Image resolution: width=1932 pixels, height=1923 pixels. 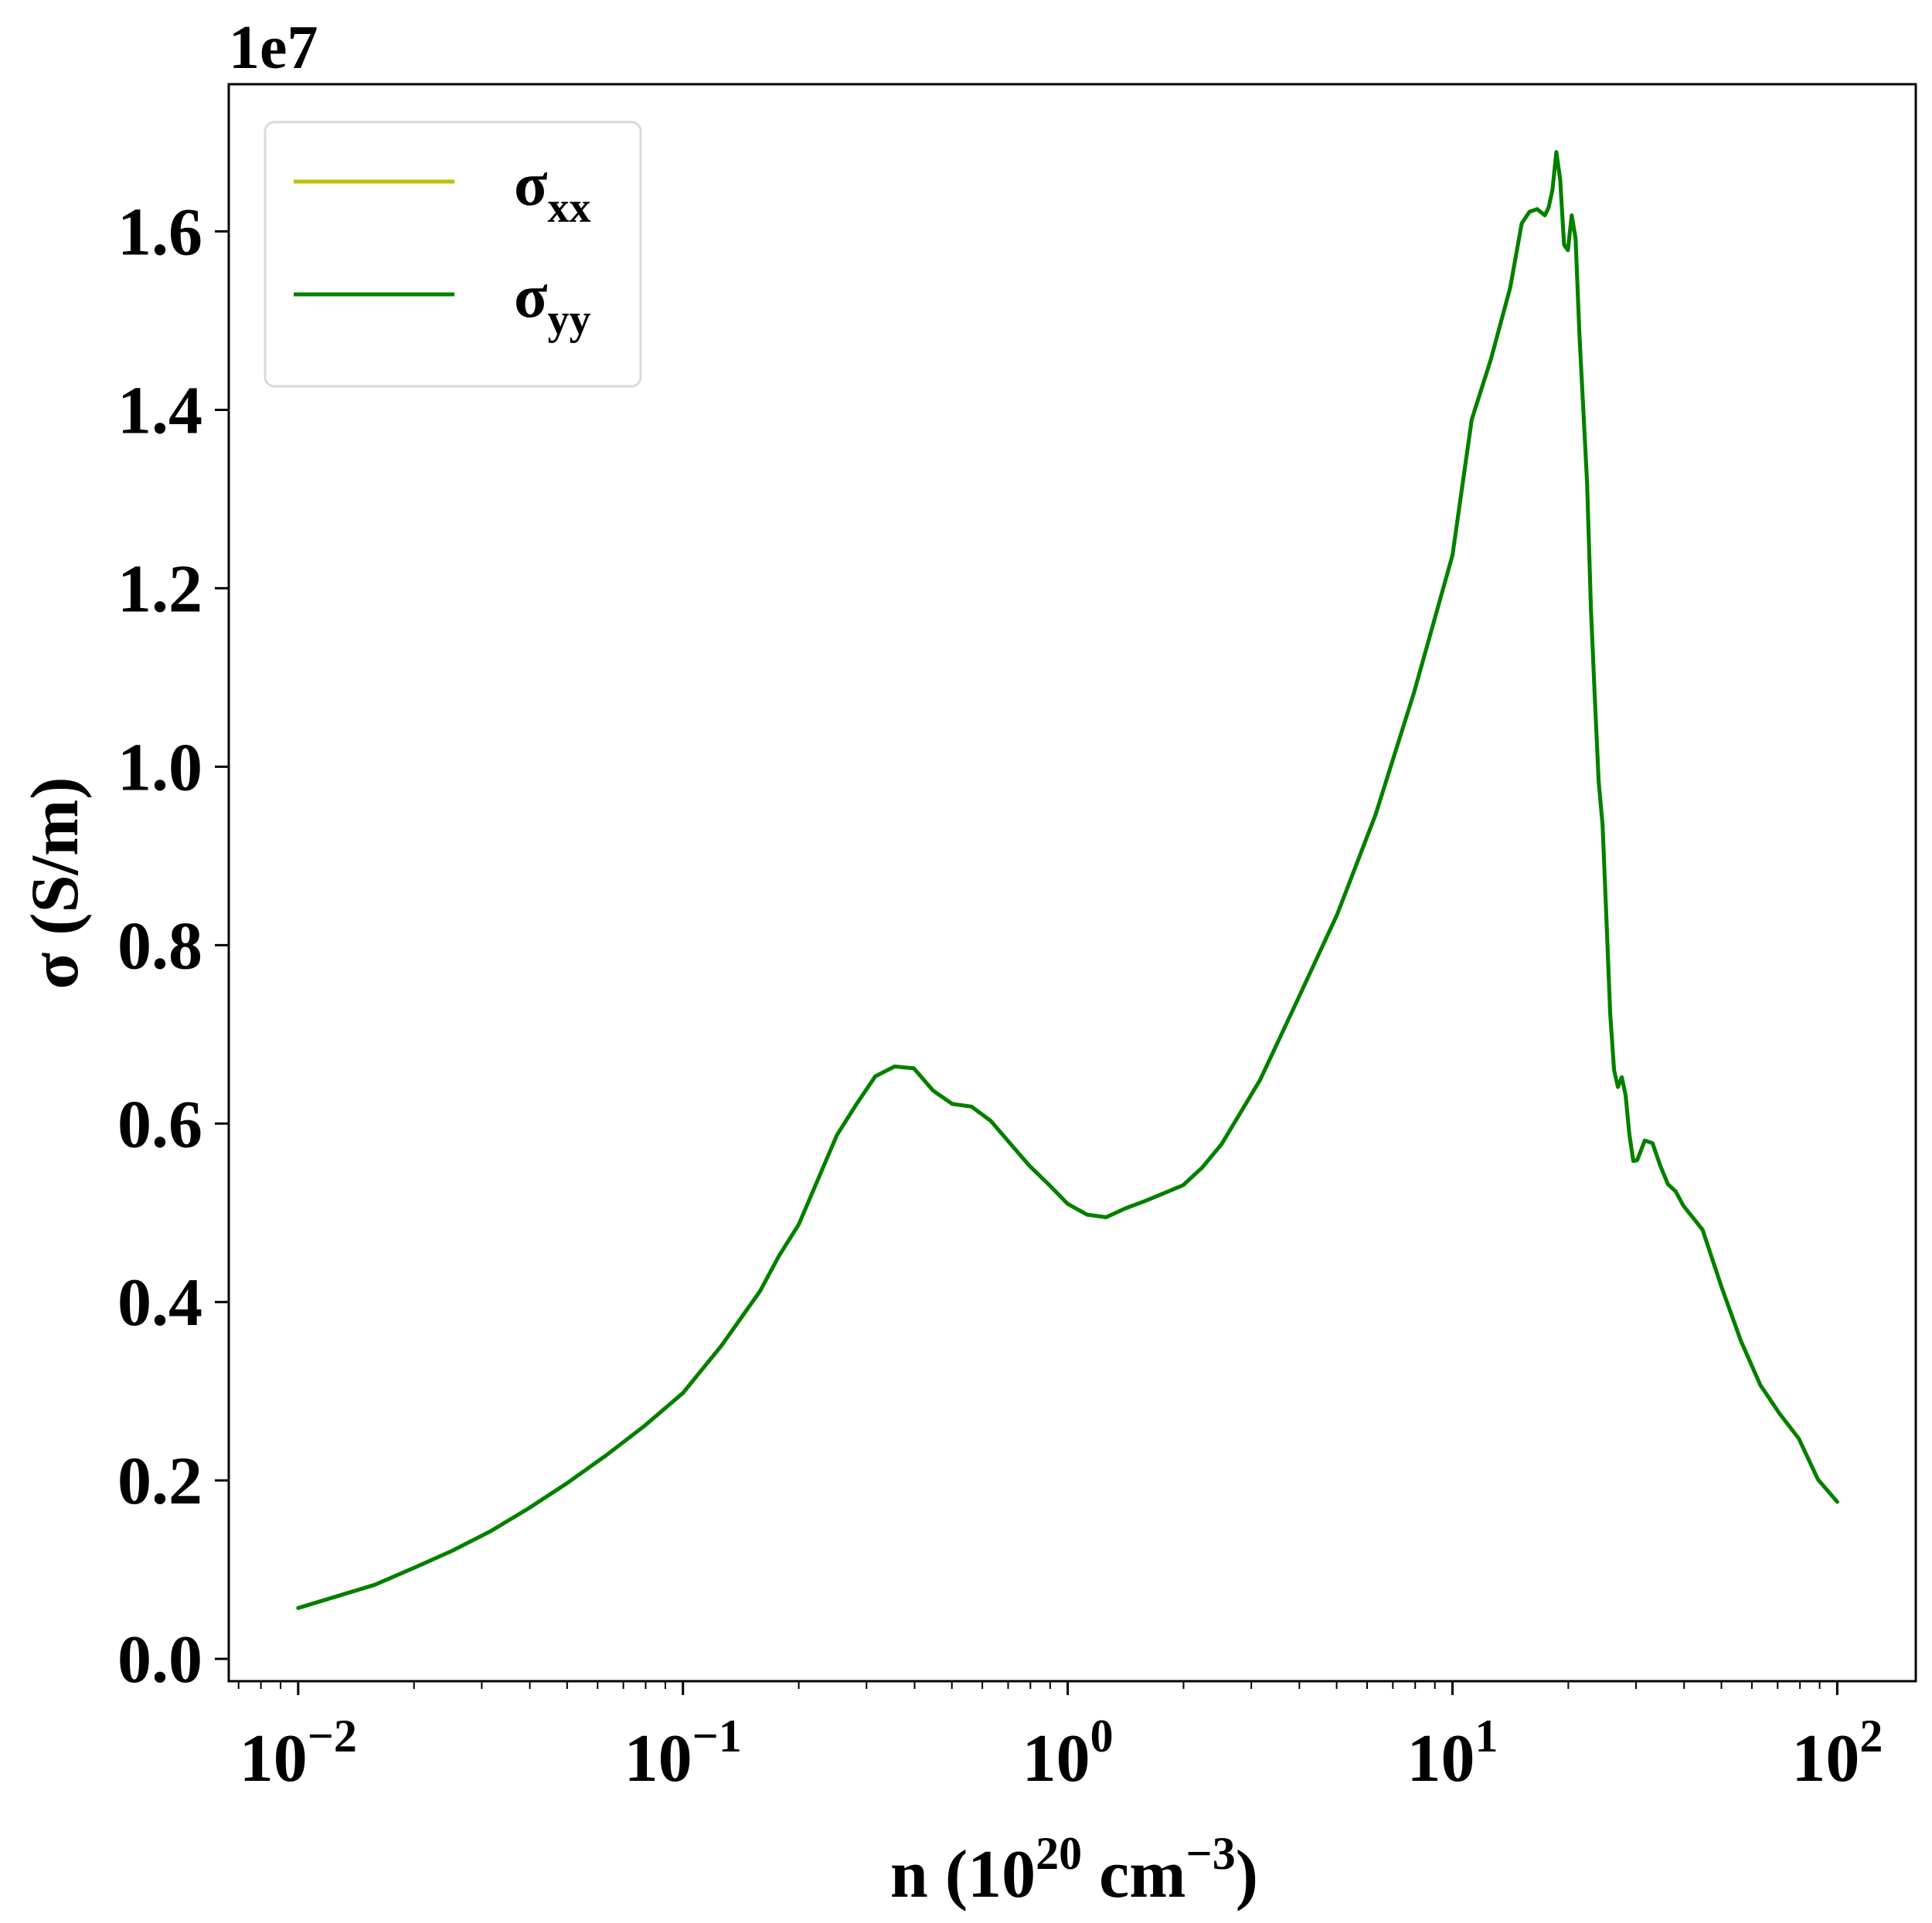 I want to click on y-tick-label: 0.6, so click(x=160, y=1124).